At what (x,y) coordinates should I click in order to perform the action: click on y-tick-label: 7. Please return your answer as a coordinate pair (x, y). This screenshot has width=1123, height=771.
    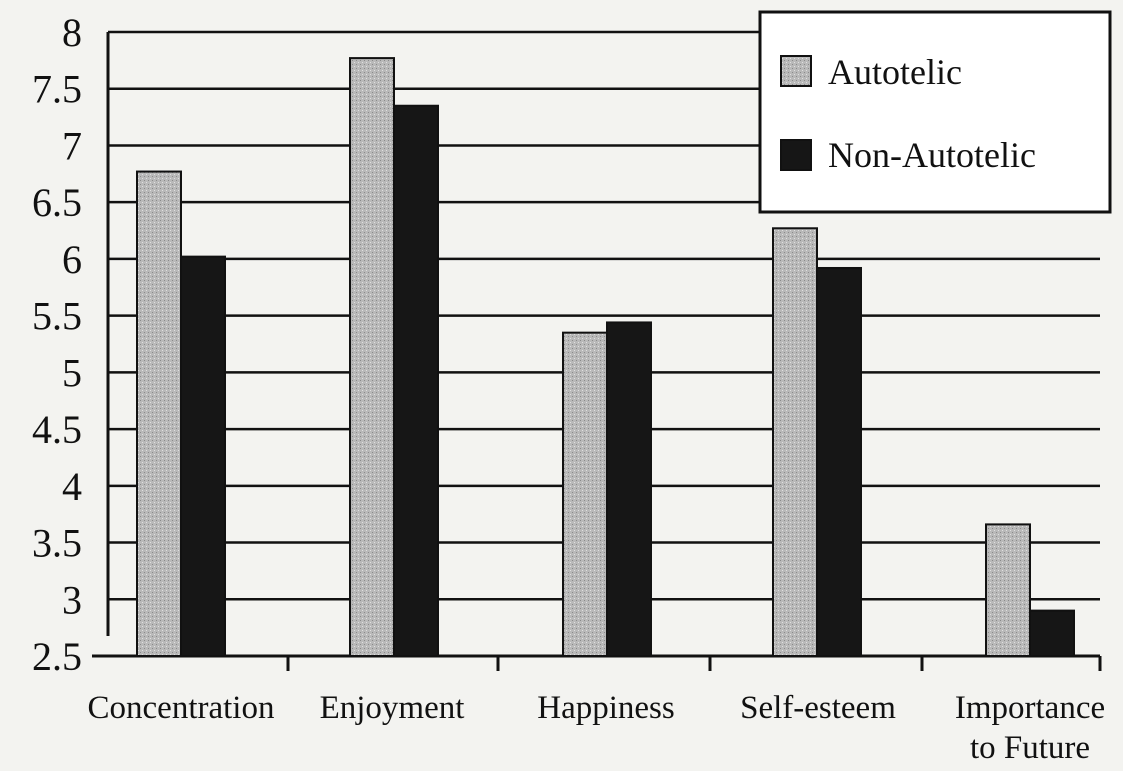
    Looking at the image, I should click on (72, 145).